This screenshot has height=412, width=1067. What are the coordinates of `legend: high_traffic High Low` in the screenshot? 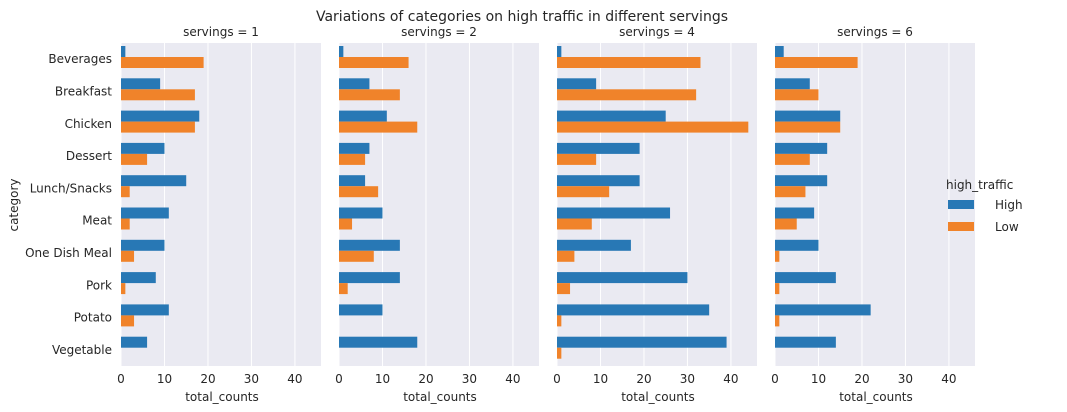 It's located at (984, 206).